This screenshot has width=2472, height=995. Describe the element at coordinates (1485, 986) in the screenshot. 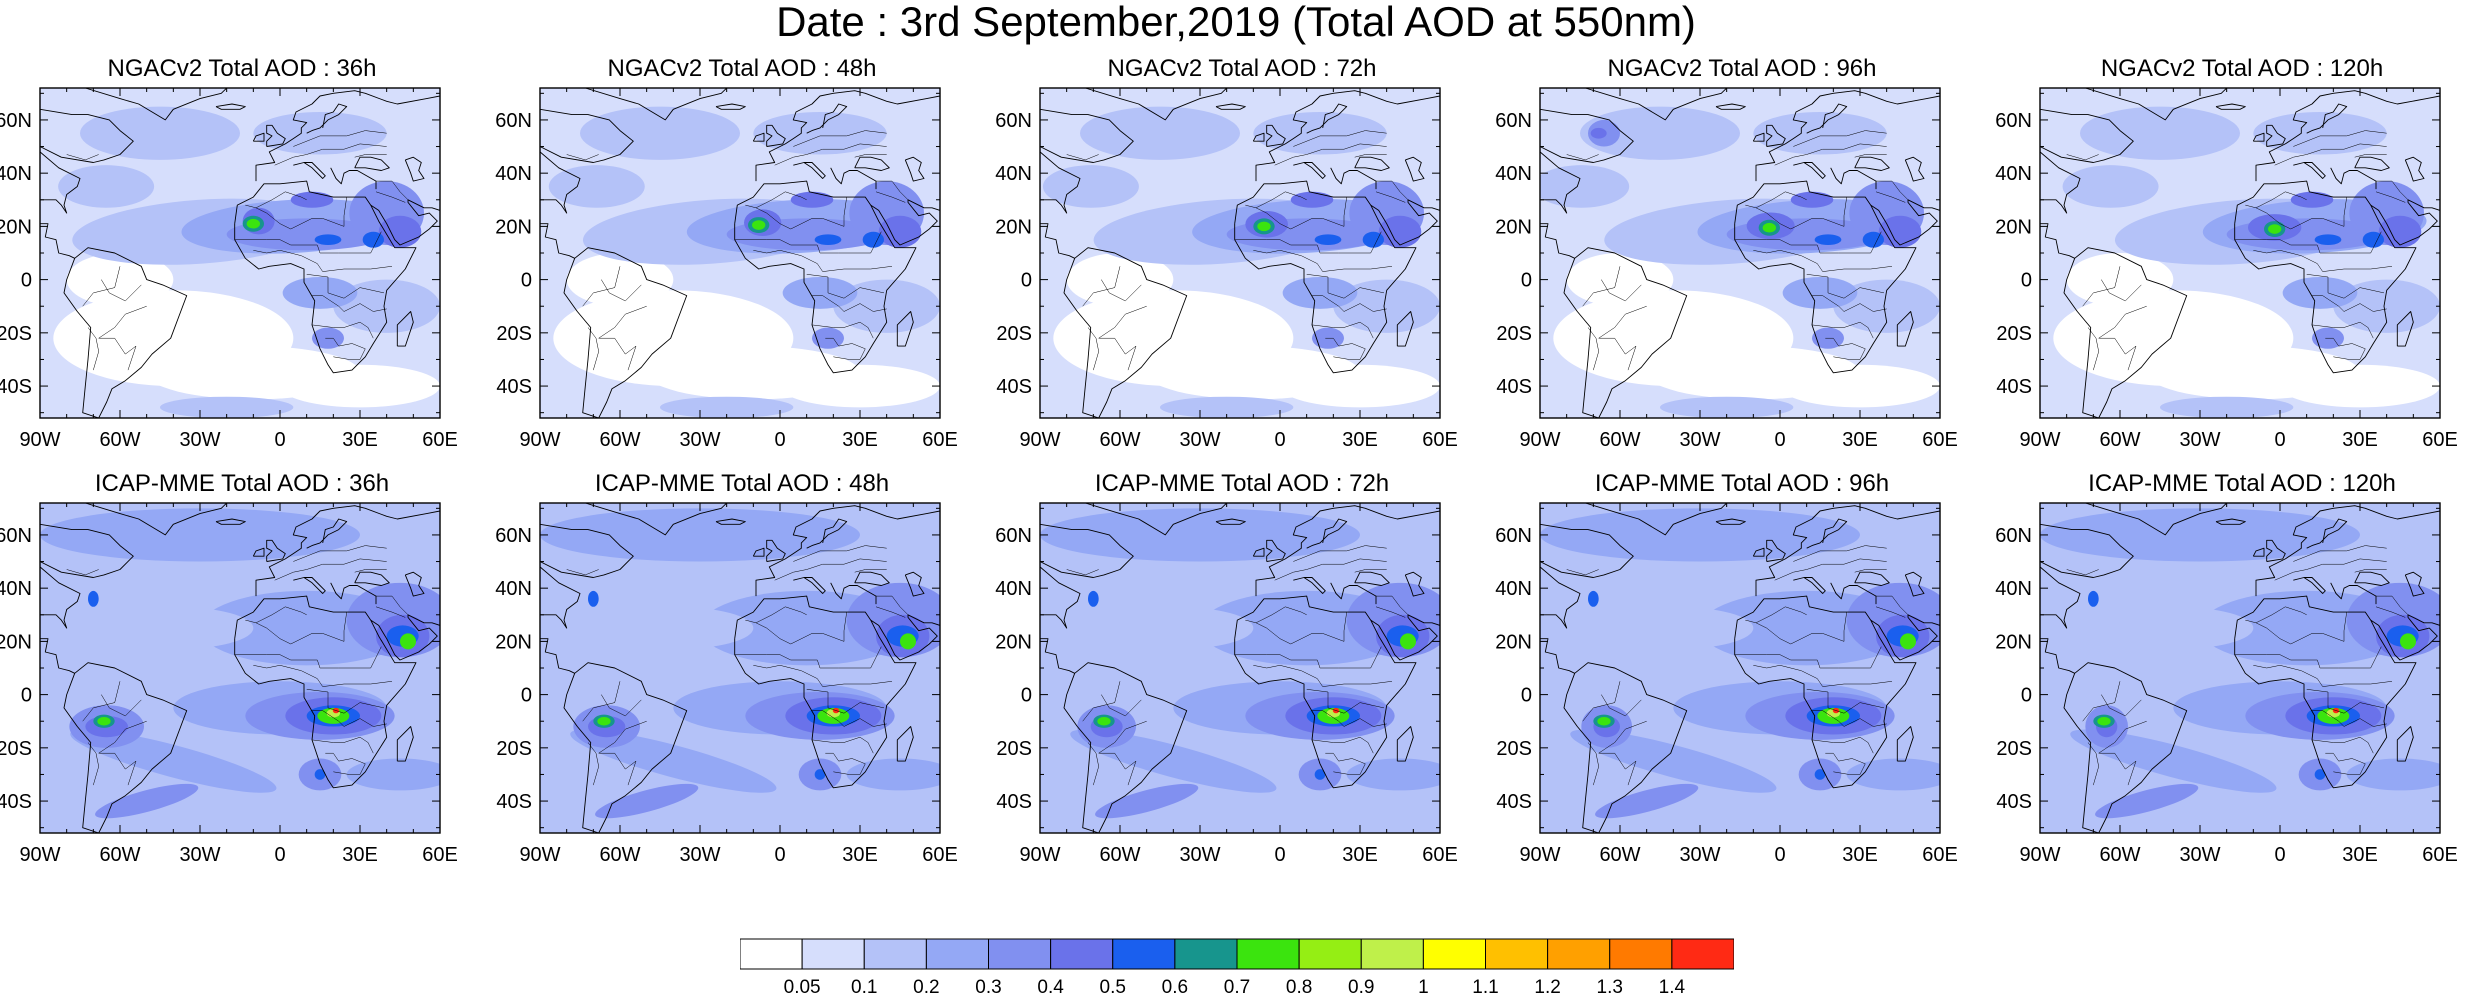

I see `colorbar-label: 1.1` at that location.